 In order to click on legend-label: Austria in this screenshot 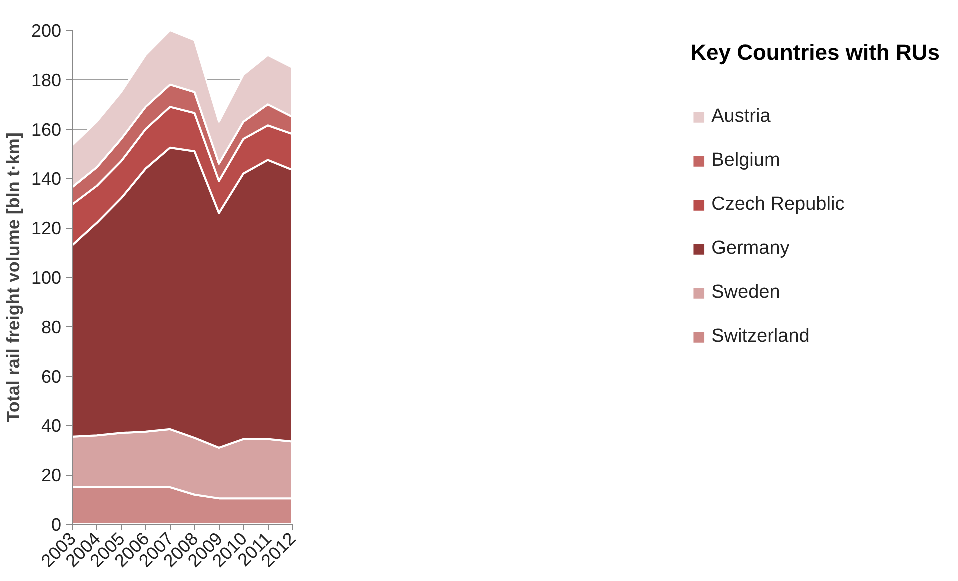, I will do `click(741, 117)`.